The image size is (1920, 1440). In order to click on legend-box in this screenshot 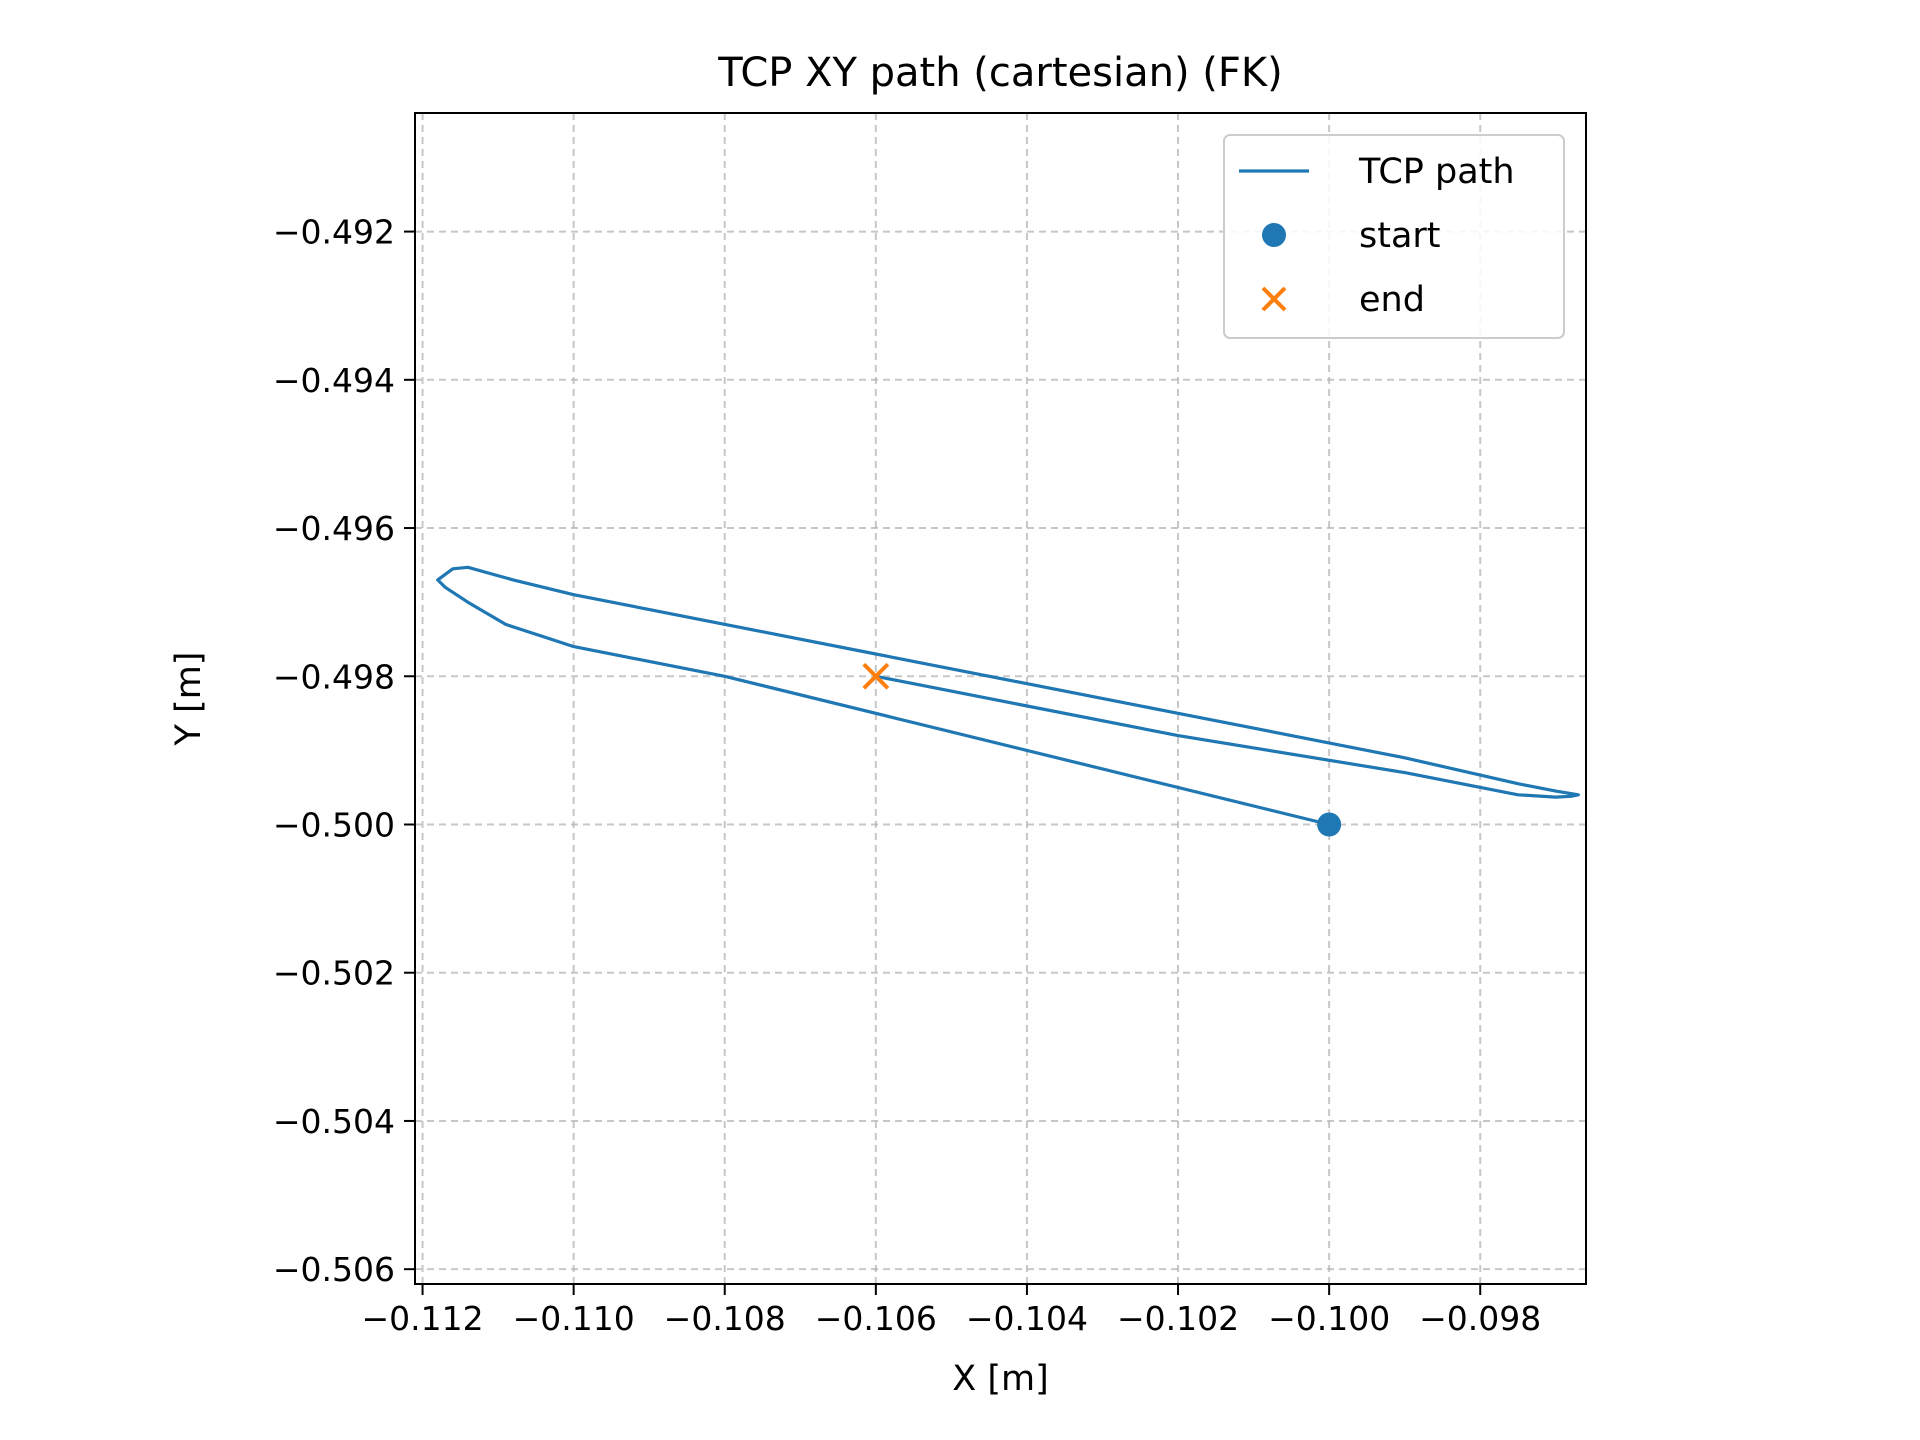, I will do `click(1394, 236)`.